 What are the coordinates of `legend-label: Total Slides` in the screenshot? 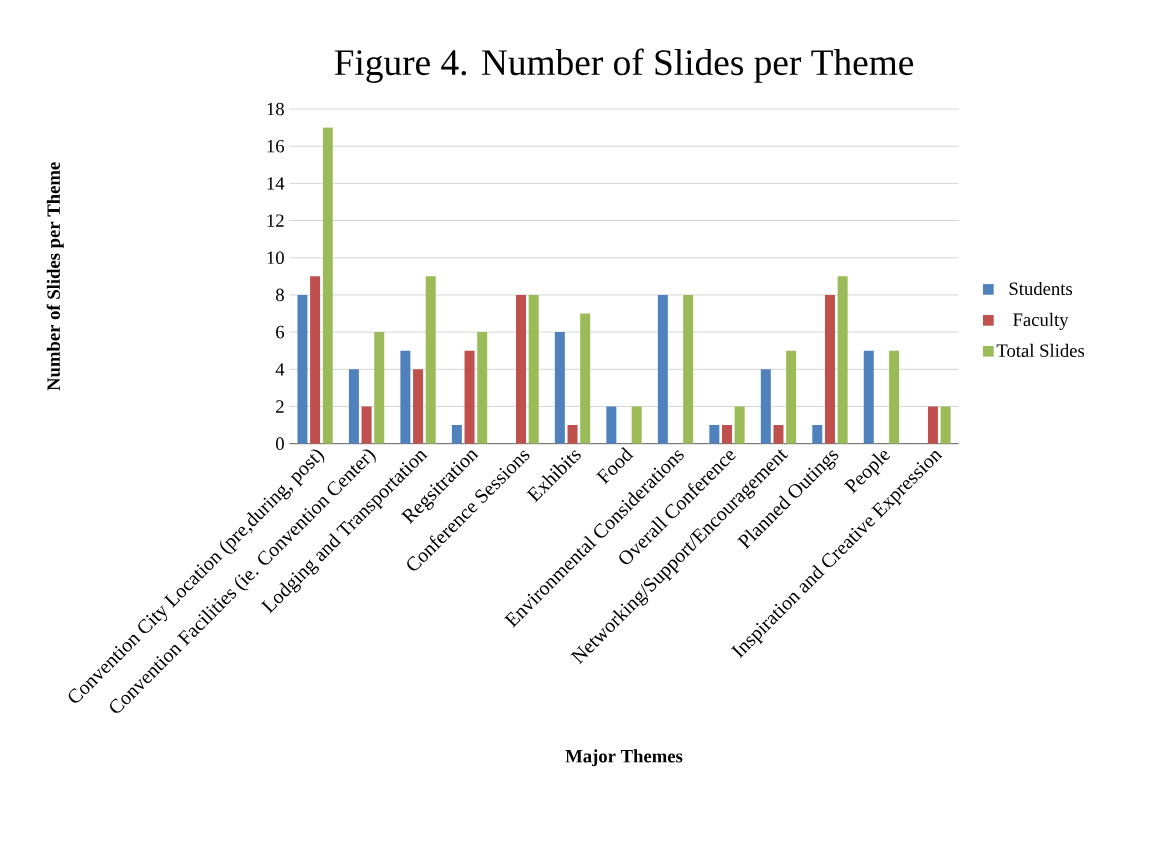 It's located at (1040, 350).